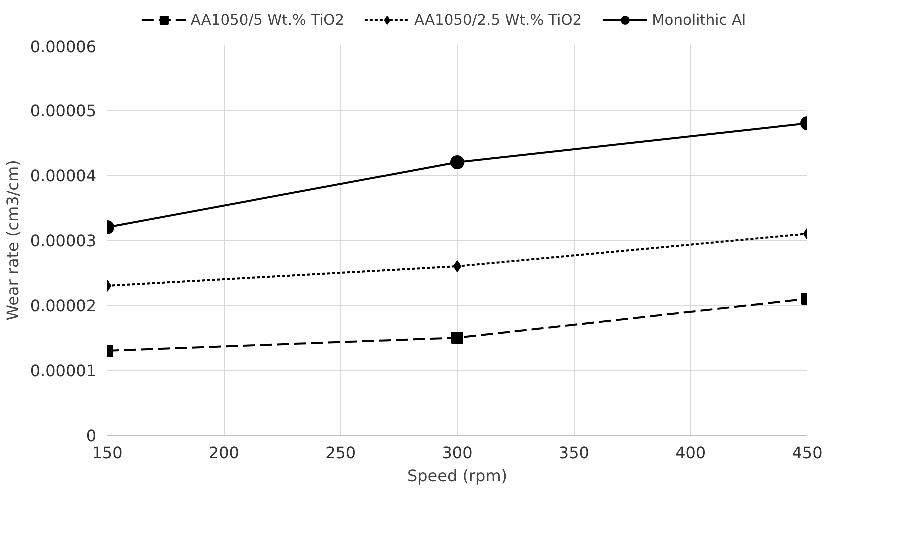 The width and height of the screenshot is (897, 540). I want to click on y-axis-title: Wear rate (cm3/cm), so click(12, 240).